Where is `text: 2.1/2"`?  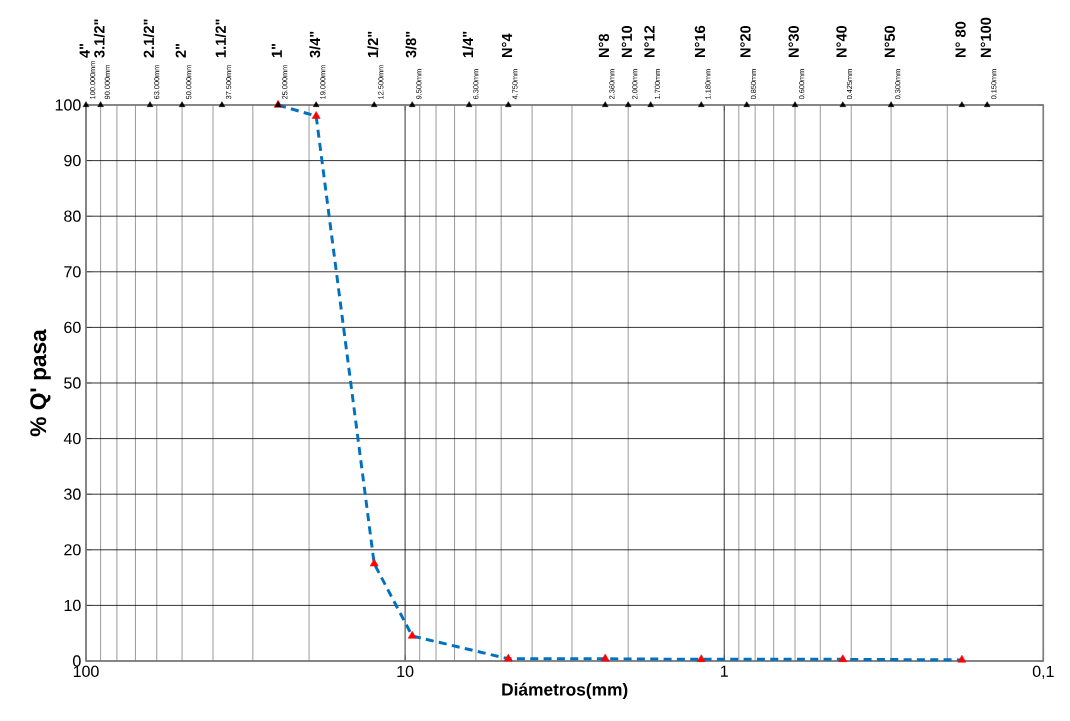 text: 2.1/2" is located at coordinates (149, 38).